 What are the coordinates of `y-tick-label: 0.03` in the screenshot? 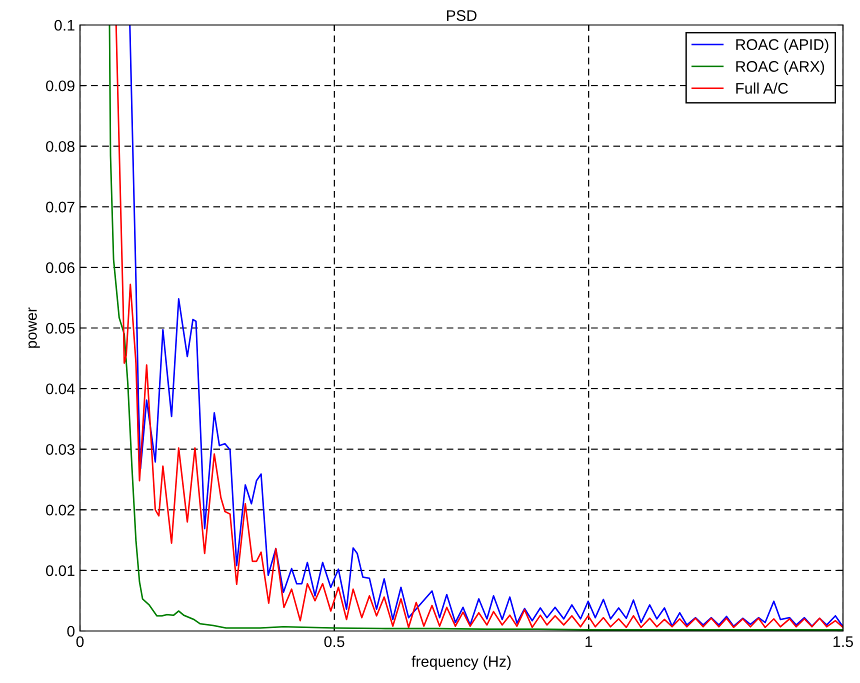 It's located at (60, 449).